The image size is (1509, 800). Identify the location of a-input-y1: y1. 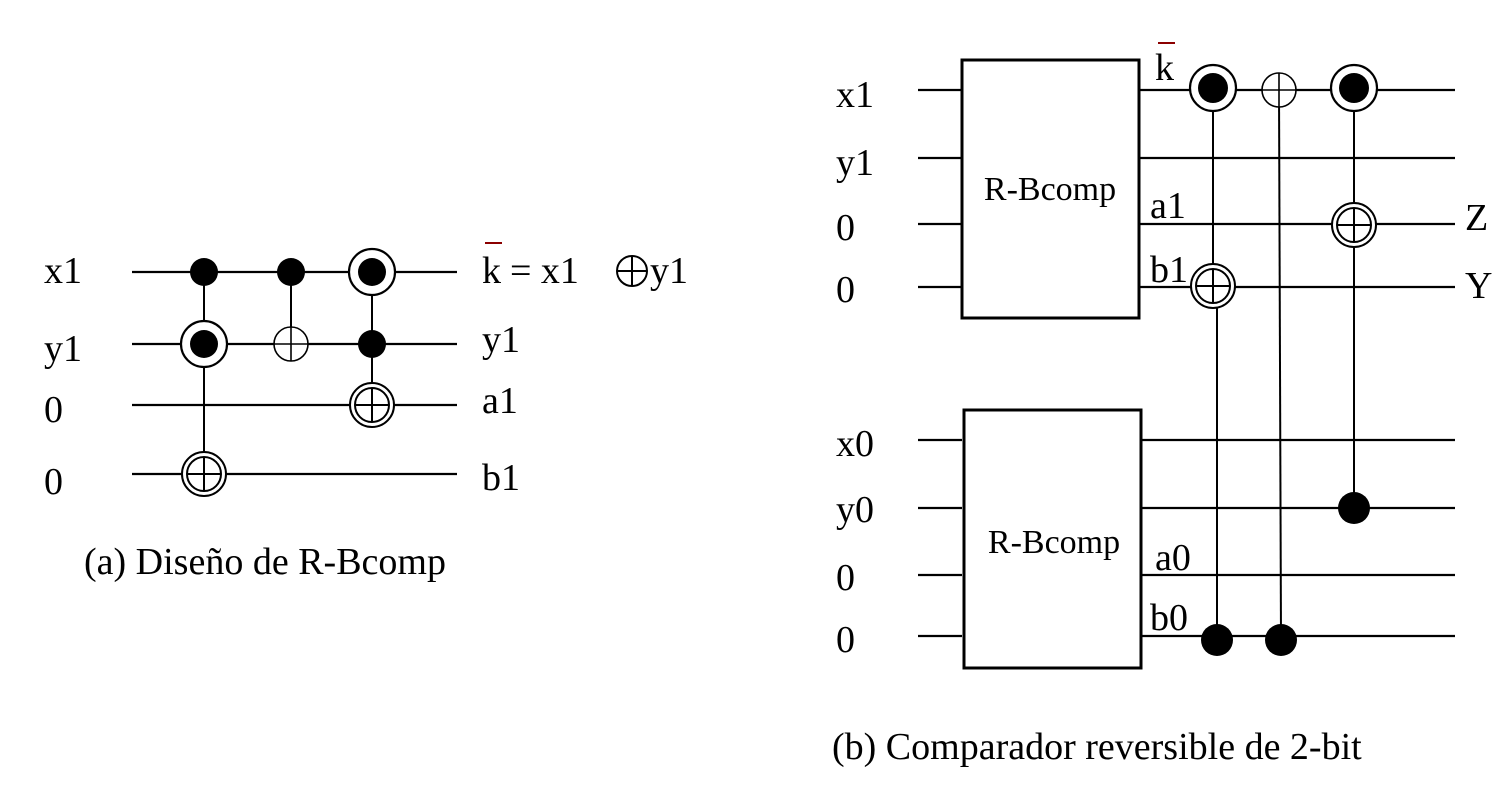
(63, 349).